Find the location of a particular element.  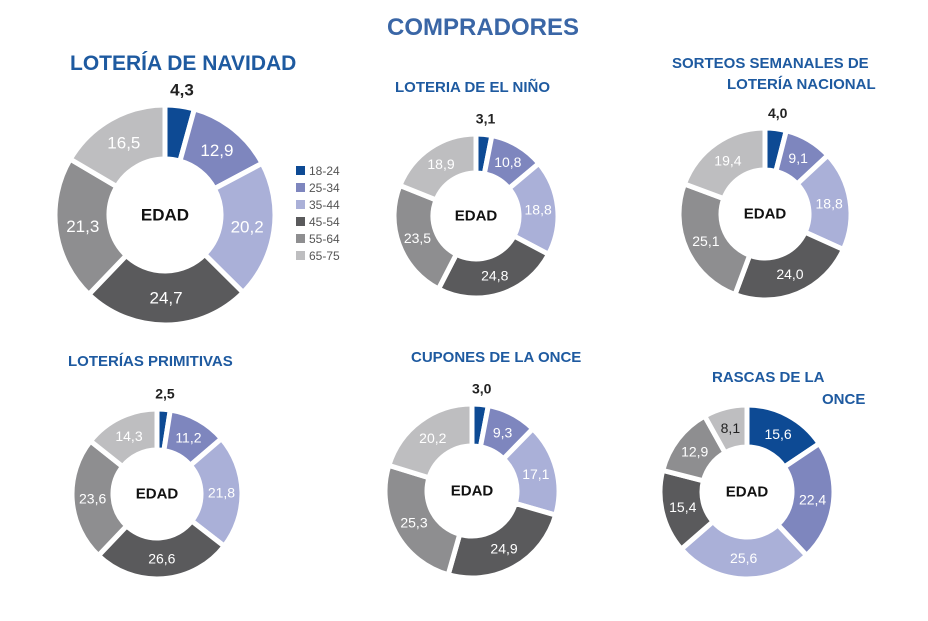

data-label: 25,6 is located at coordinates (743, 558).